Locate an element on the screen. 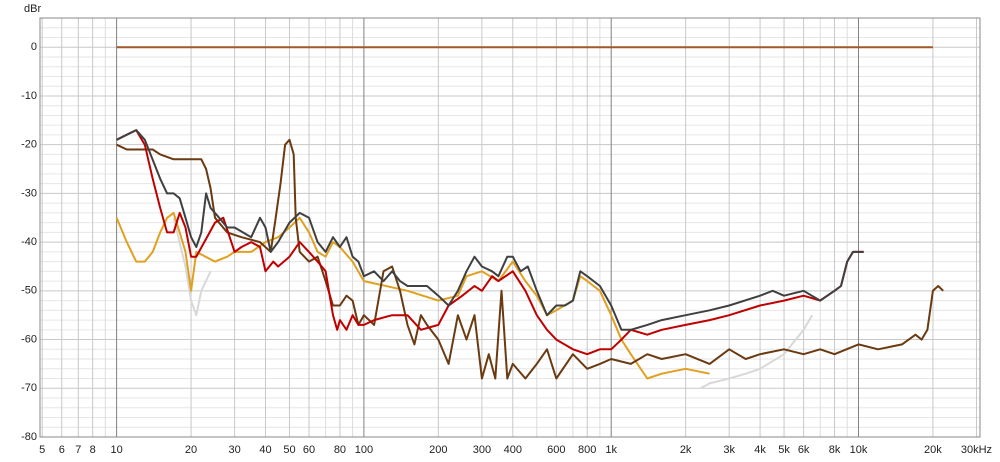 The width and height of the screenshot is (1000, 462). x-tick-label: 2k is located at coordinates (686, 450).